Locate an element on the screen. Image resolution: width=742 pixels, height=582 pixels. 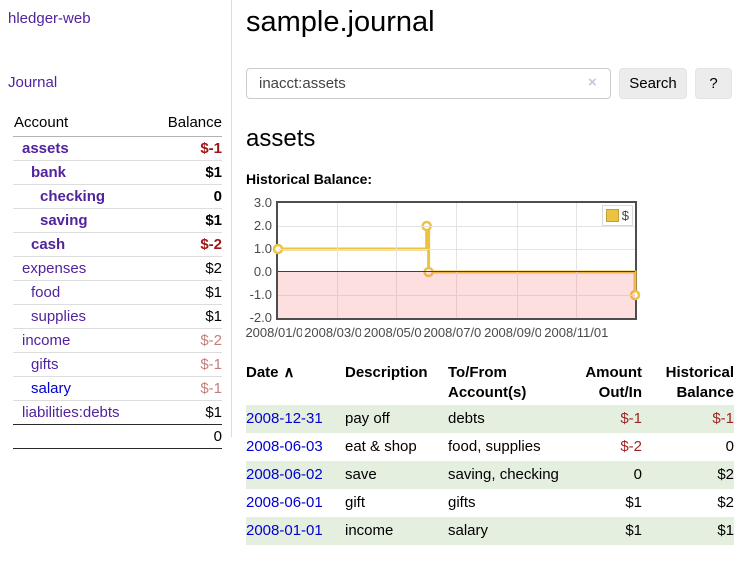
sidebar-account-link: assets is located at coordinates (45, 148).